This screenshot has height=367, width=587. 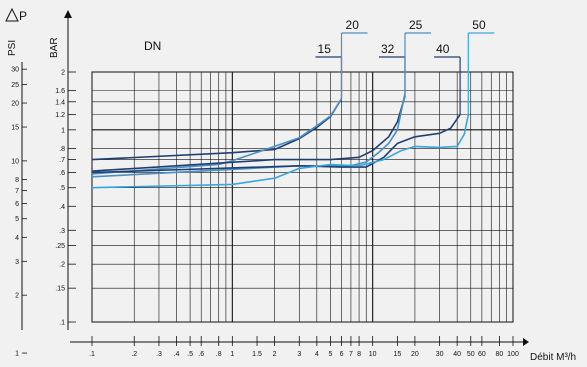 I want to click on series-label-dn-15: 15, so click(x=325, y=49).